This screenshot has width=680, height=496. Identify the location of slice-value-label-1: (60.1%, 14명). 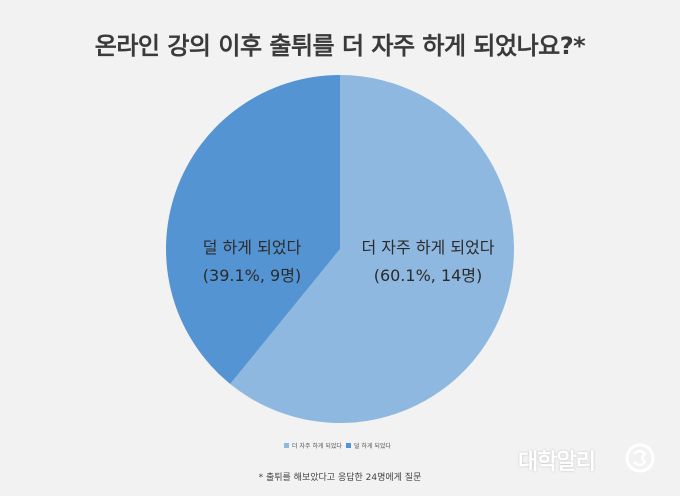
(428, 275).